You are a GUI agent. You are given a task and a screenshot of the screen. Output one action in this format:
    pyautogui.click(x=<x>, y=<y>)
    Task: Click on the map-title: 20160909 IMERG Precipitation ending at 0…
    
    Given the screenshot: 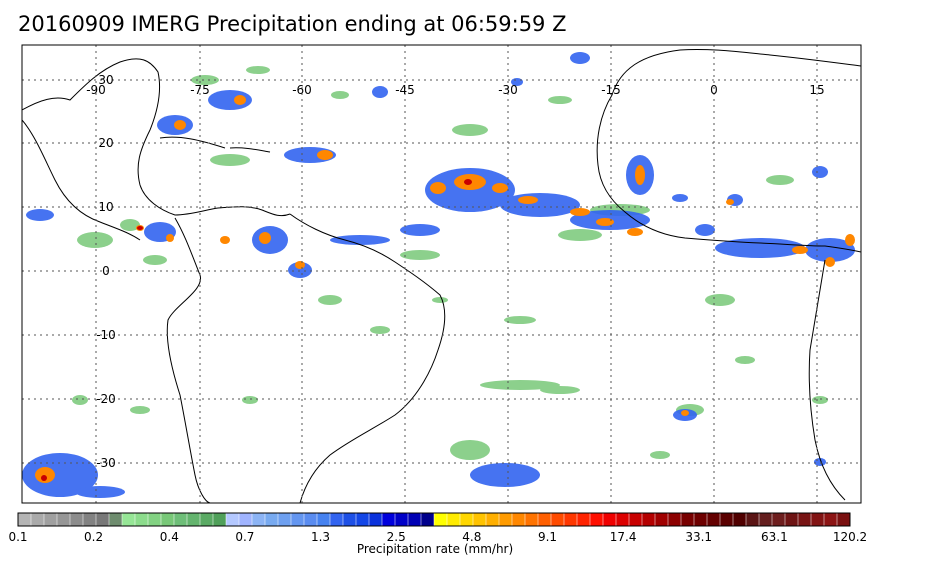 What is the action you would take?
    pyautogui.click(x=292, y=24)
    